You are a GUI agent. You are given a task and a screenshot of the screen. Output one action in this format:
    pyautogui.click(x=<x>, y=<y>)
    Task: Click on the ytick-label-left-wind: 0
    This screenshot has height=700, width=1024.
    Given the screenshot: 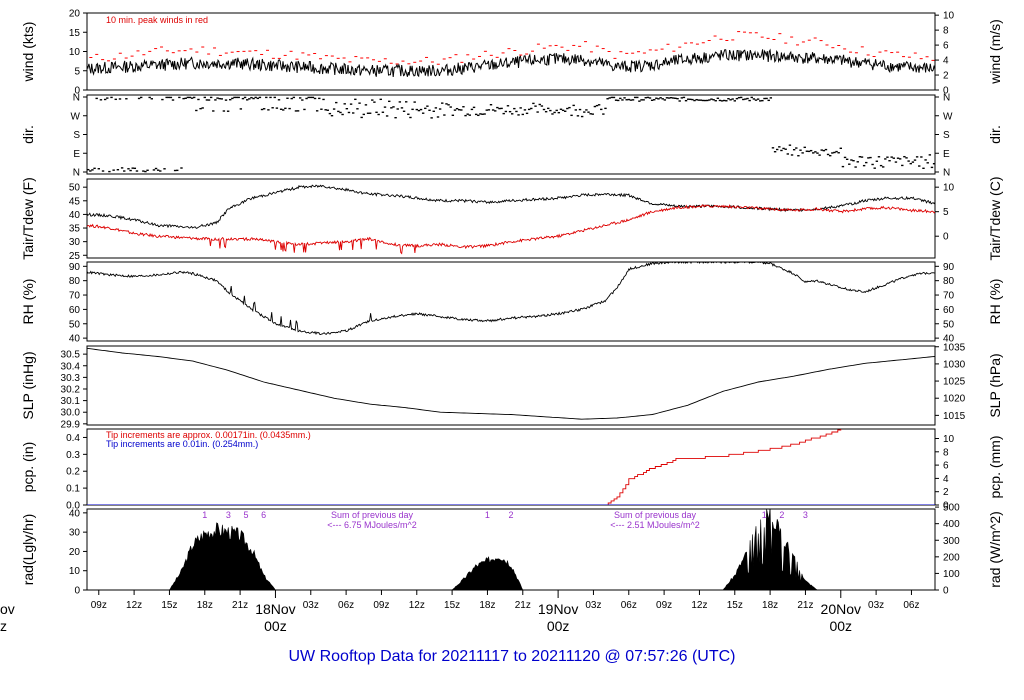 What is the action you would take?
    pyautogui.click(x=77, y=91)
    